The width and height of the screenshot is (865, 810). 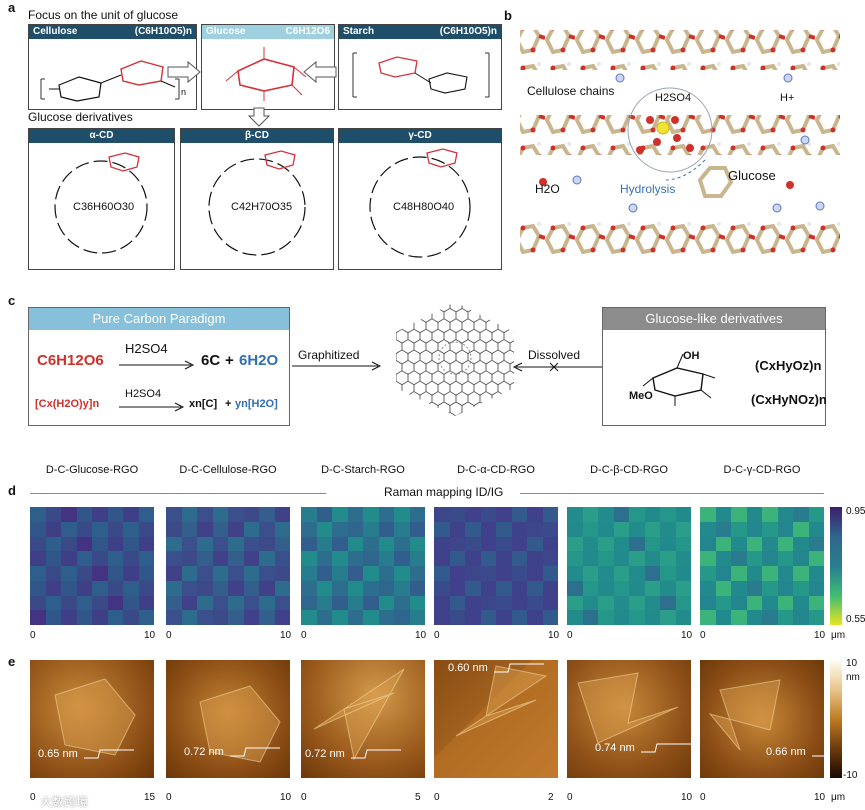 I want to click on gamma-cd-ring, so click(x=420, y=203).